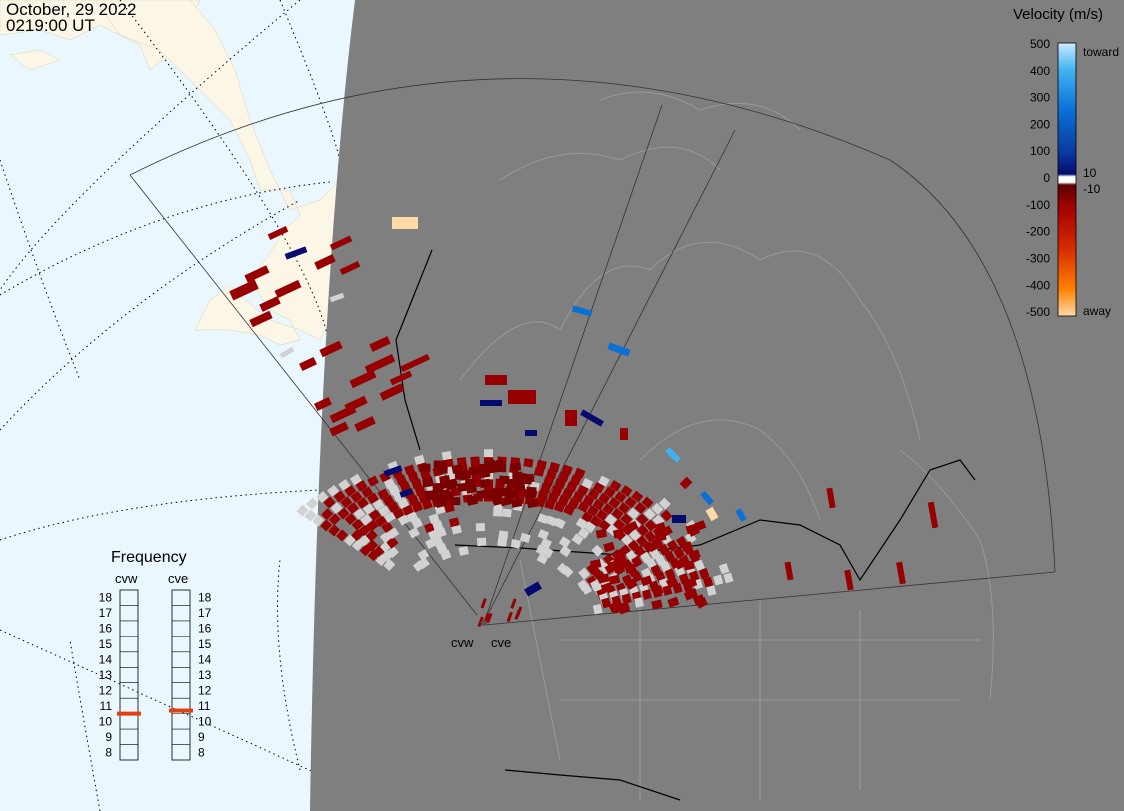 The height and width of the screenshot is (811, 1124). Describe the element at coordinates (181, 710) in the screenshot. I see `frequency-marker-cve` at that location.